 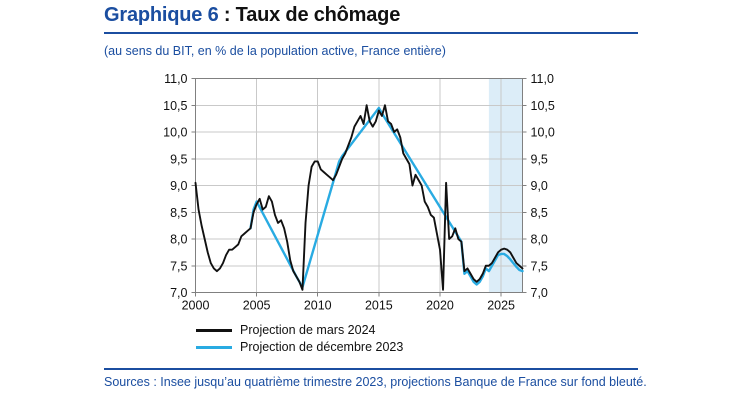 What do you see at coordinates (178, 293) in the screenshot?
I see `y-axis-tick-label: 7,0` at bounding box center [178, 293].